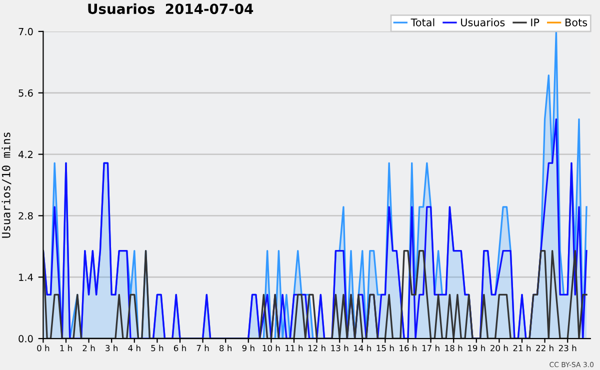 This screenshot has height=370, width=600. Describe the element at coordinates (112, 348) in the screenshot. I see `x-tick-label: 3 h` at that location.